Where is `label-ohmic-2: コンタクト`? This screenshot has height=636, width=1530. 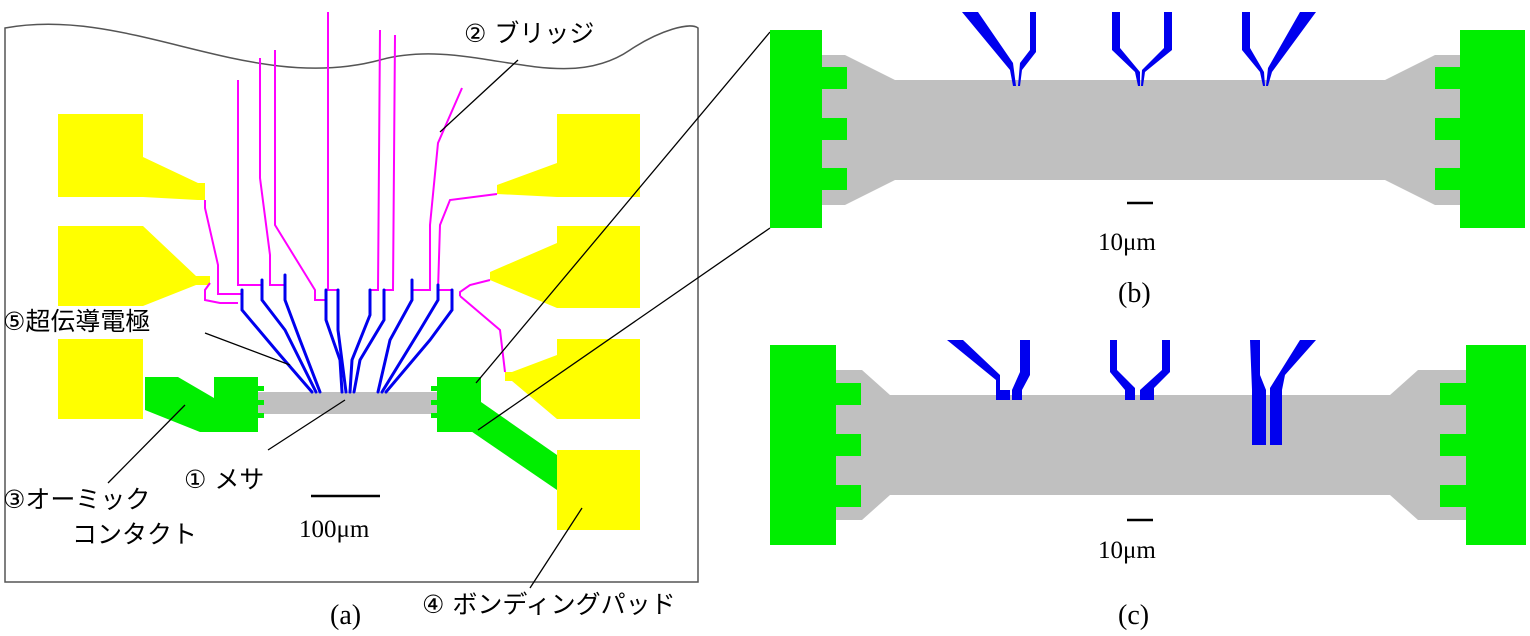 label-ohmic-2: コンタクト is located at coordinates (134, 534).